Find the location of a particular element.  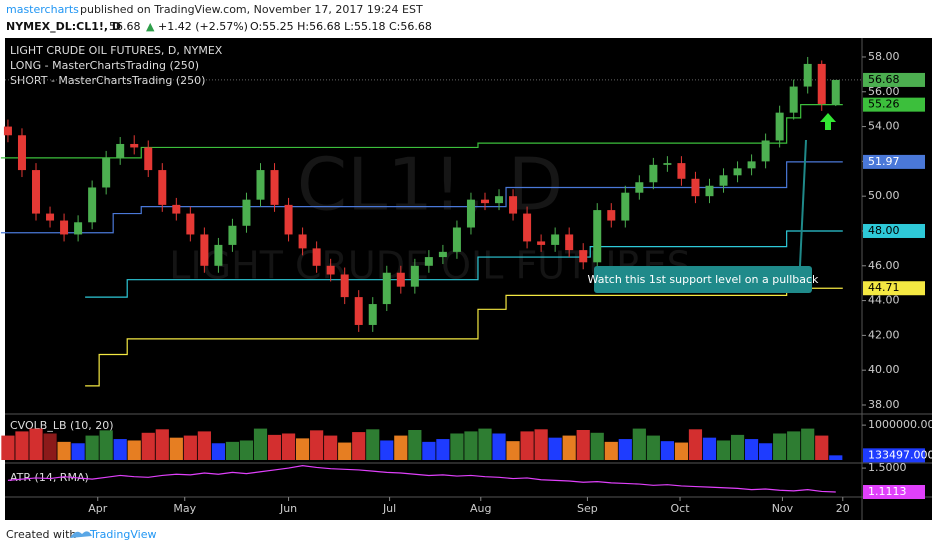

ohlc: O:55.25 H:56.68 L:55.18 C:56.68 is located at coordinates (341, 26).